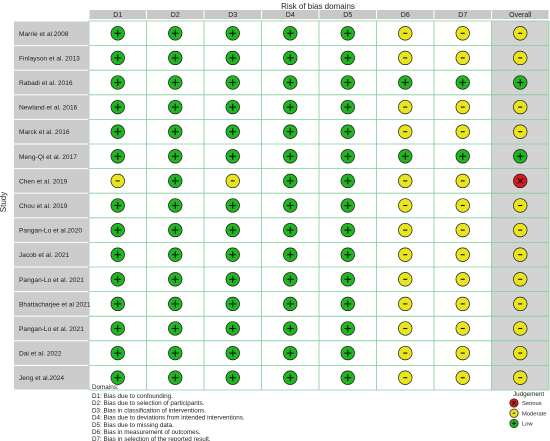  What do you see at coordinates (532, 404) in the screenshot?
I see `judgement-legend-label: Serious` at bounding box center [532, 404].